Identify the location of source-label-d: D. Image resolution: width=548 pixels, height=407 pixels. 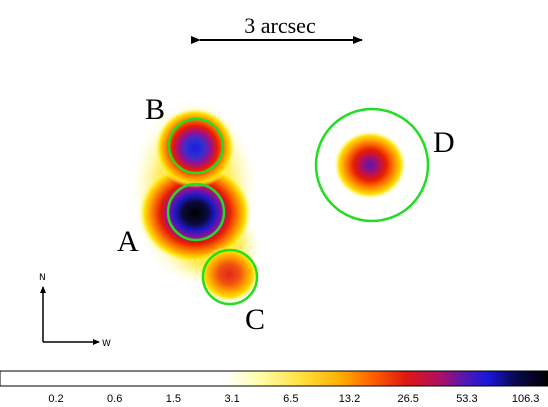
(444, 142).